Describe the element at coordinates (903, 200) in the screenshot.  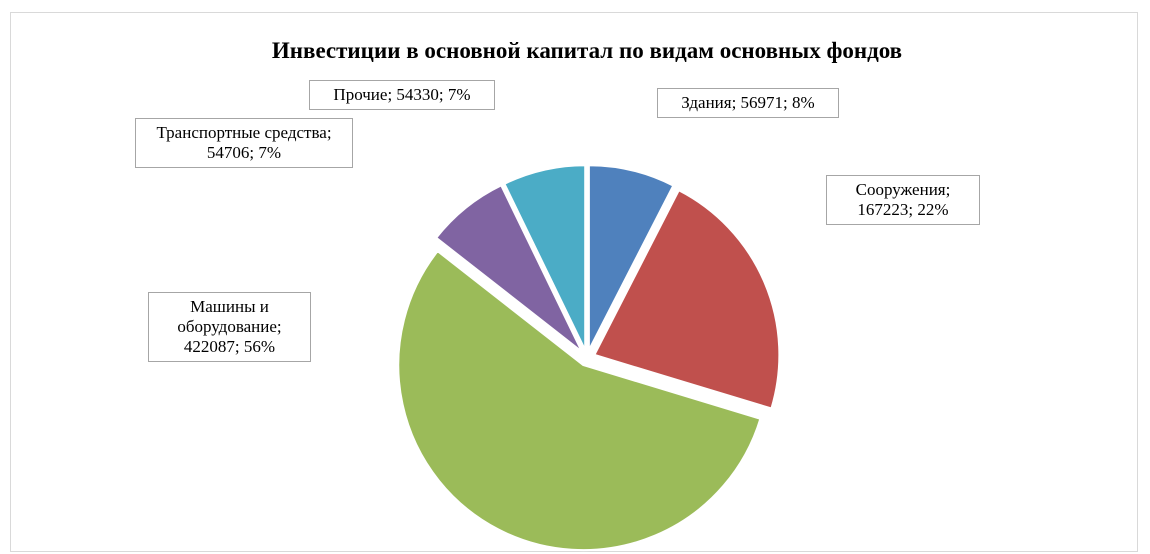
I see `data-label: Сооружения; 167223; 22%` at that location.